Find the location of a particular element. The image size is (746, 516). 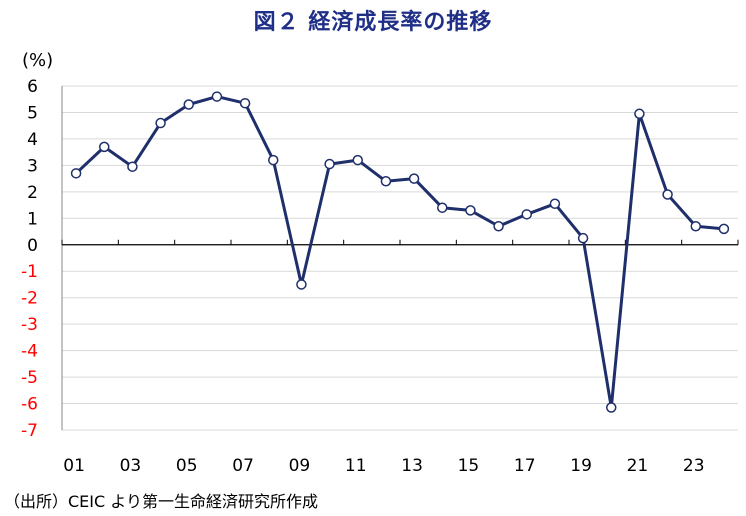

y-tick-label: 4 is located at coordinates (32, 140).